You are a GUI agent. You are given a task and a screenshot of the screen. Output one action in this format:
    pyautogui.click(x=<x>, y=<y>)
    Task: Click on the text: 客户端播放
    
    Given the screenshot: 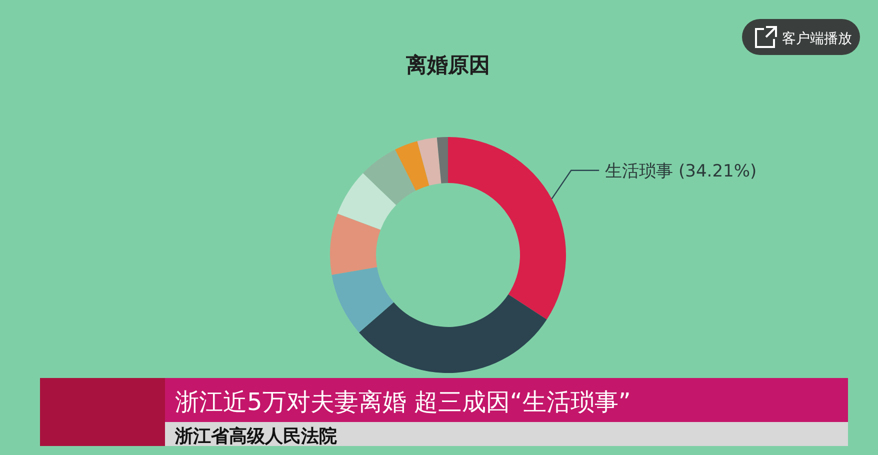 What is the action you would take?
    pyautogui.click(x=817, y=39)
    